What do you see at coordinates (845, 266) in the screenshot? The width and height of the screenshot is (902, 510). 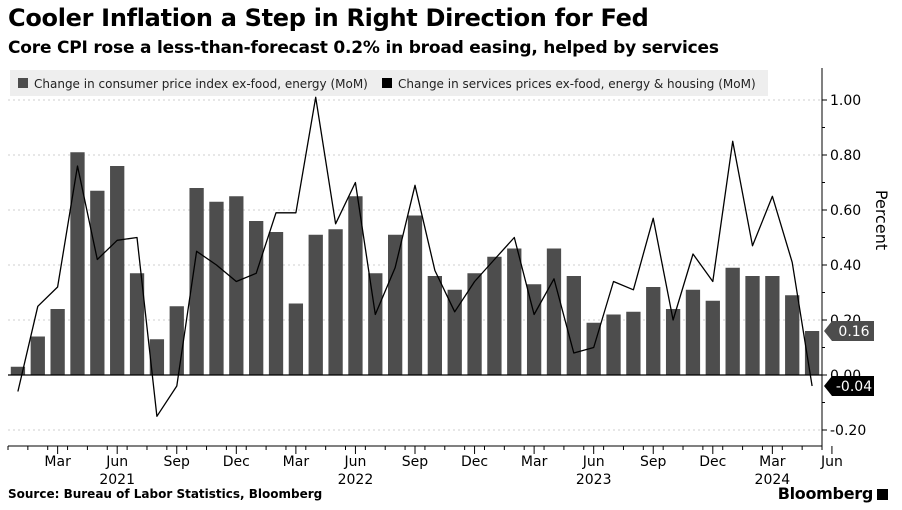 I see `y-tick-label: 0.40` at bounding box center [845, 266].